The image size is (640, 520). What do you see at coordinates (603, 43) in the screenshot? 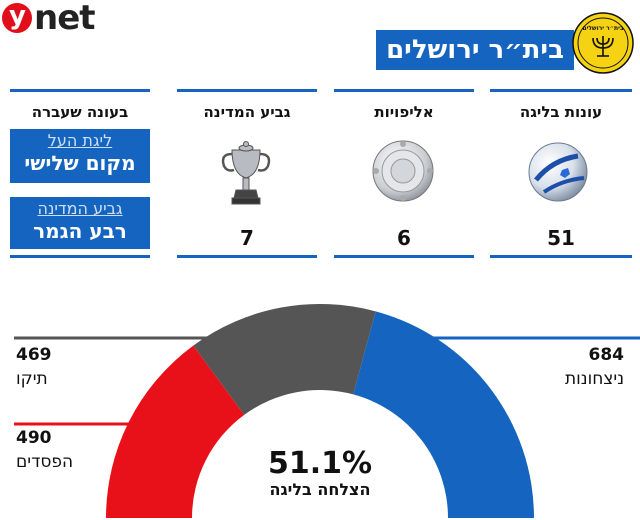
I see `team-crest-icon: בית״ר ירושלים` at bounding box center [603, 43].